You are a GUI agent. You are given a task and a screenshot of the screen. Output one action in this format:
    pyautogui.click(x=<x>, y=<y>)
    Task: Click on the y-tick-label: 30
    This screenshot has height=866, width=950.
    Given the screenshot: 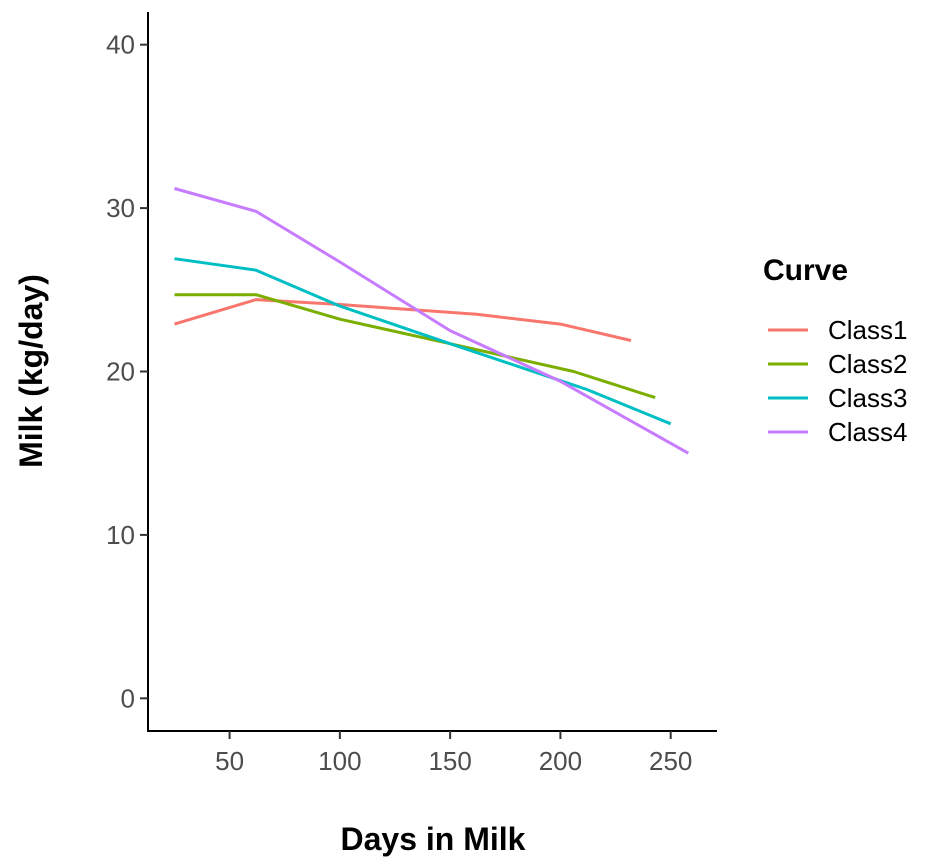 What is the action you would take?
    pyautogui.click(x=120, y=208)
    